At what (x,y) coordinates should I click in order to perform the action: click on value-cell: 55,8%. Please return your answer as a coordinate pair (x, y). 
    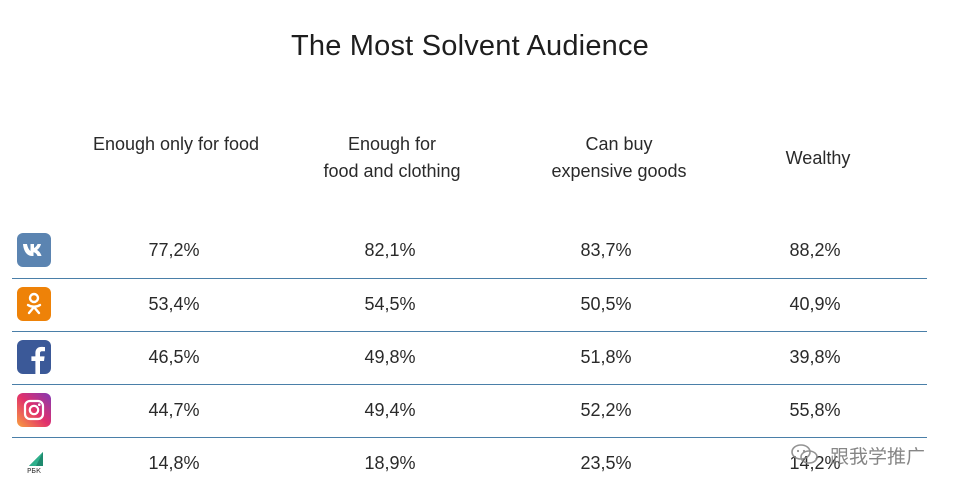
    Looking at the image, I should click on (815, 410).